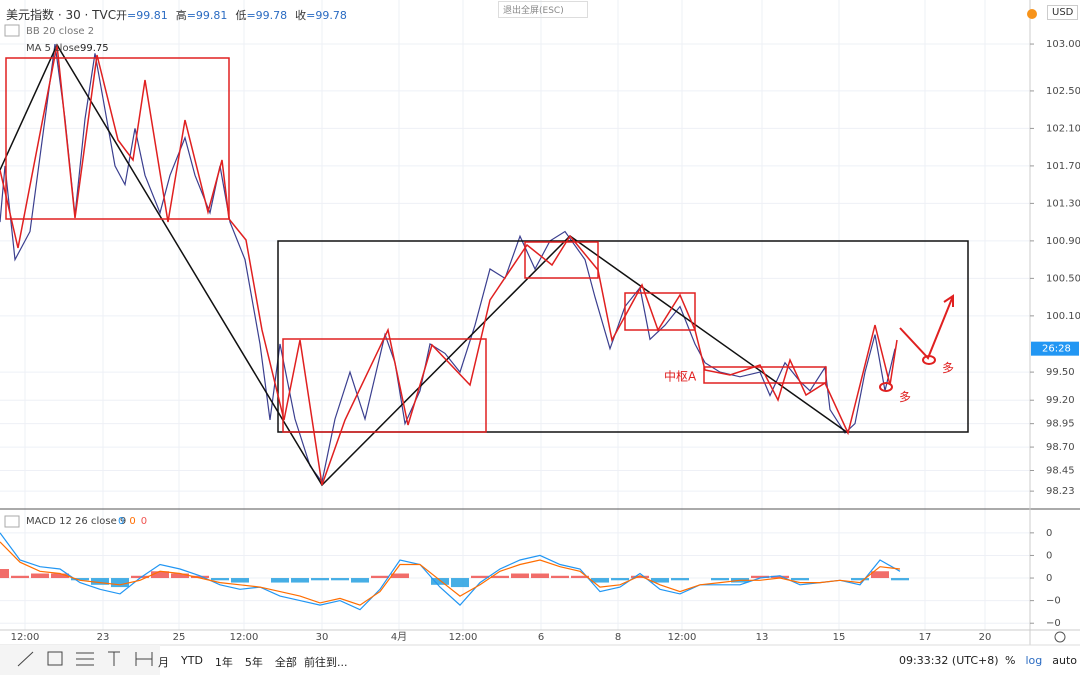  Describe the element at coordinates (94, 48) in the screenshot. I see `ma-value: 99.75` at that location.